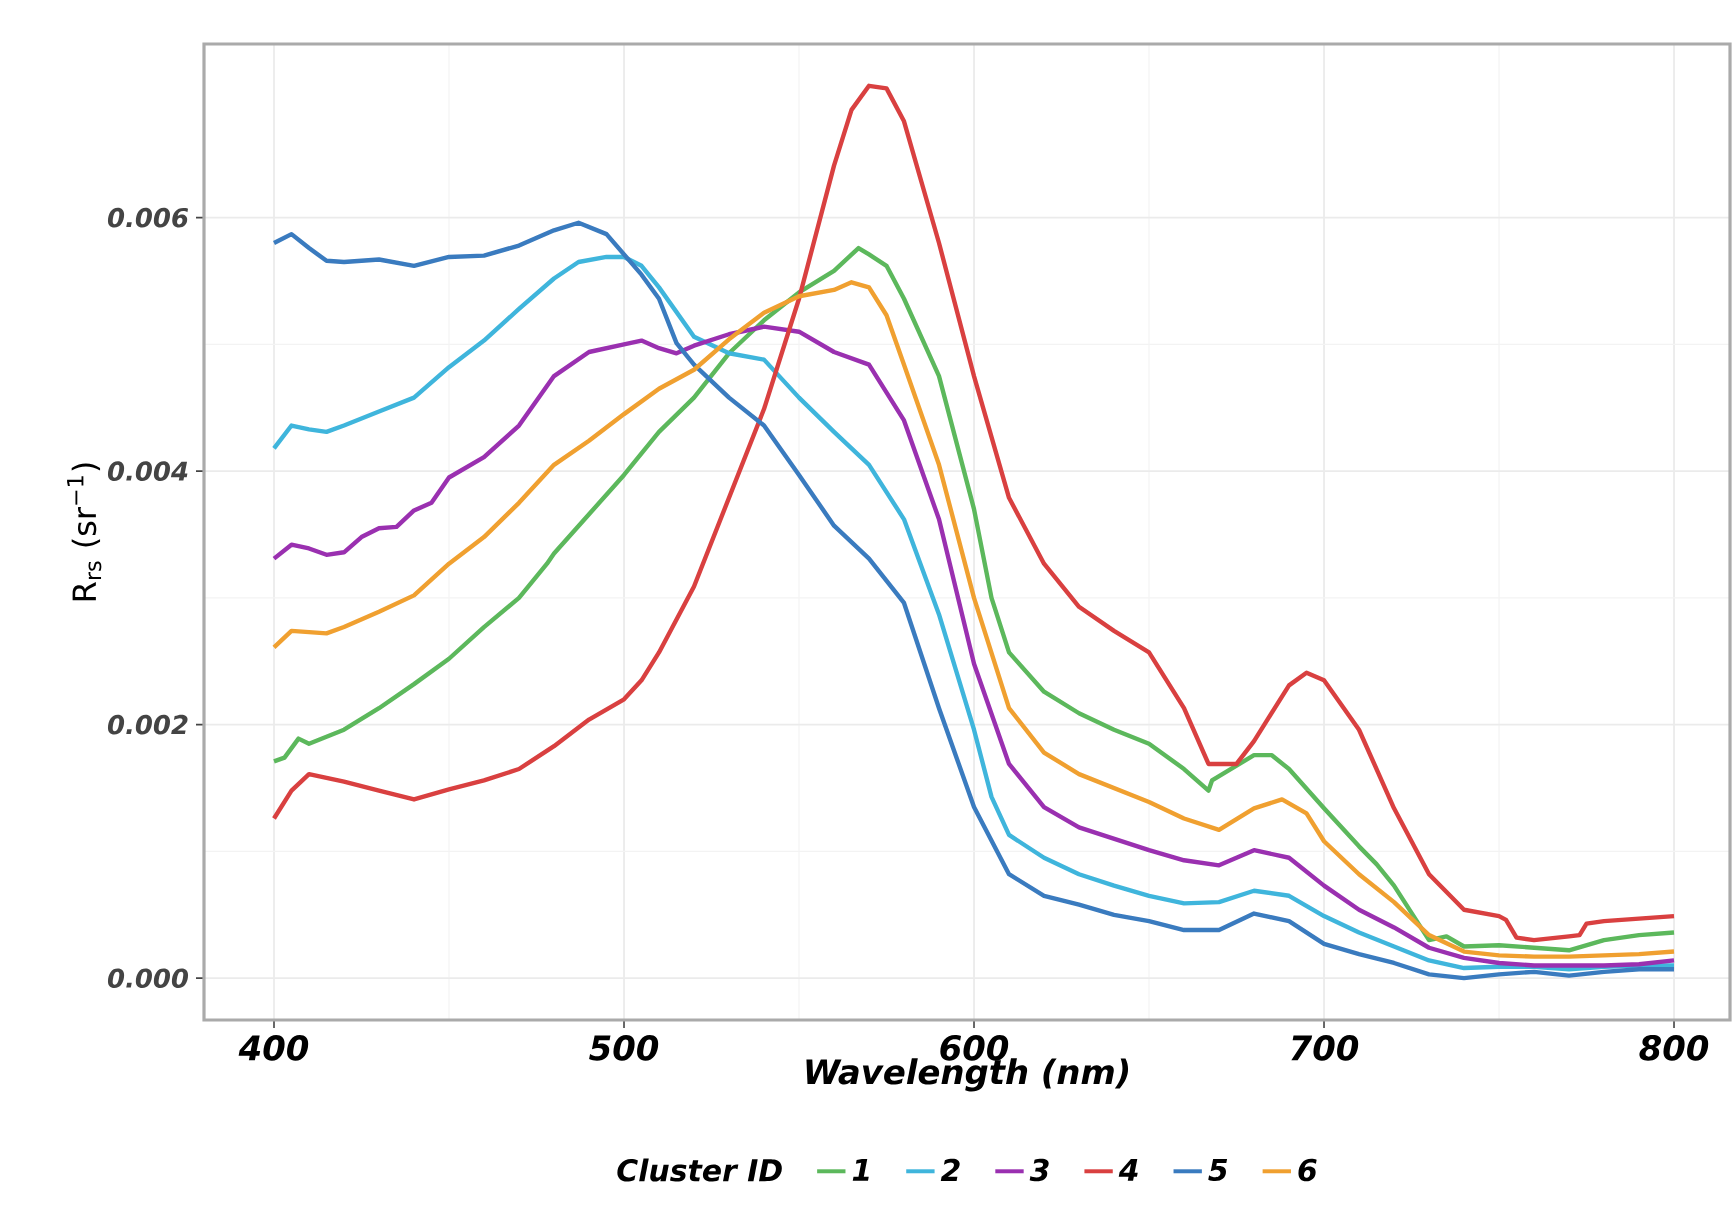 The image size is (1735, 1206). What do you see at coordinates (84, 532) in the screenshot?
I see `y-axis-title: R$_{rs}$ (sr$^{−1}$)` at bounding box center [84, 532].